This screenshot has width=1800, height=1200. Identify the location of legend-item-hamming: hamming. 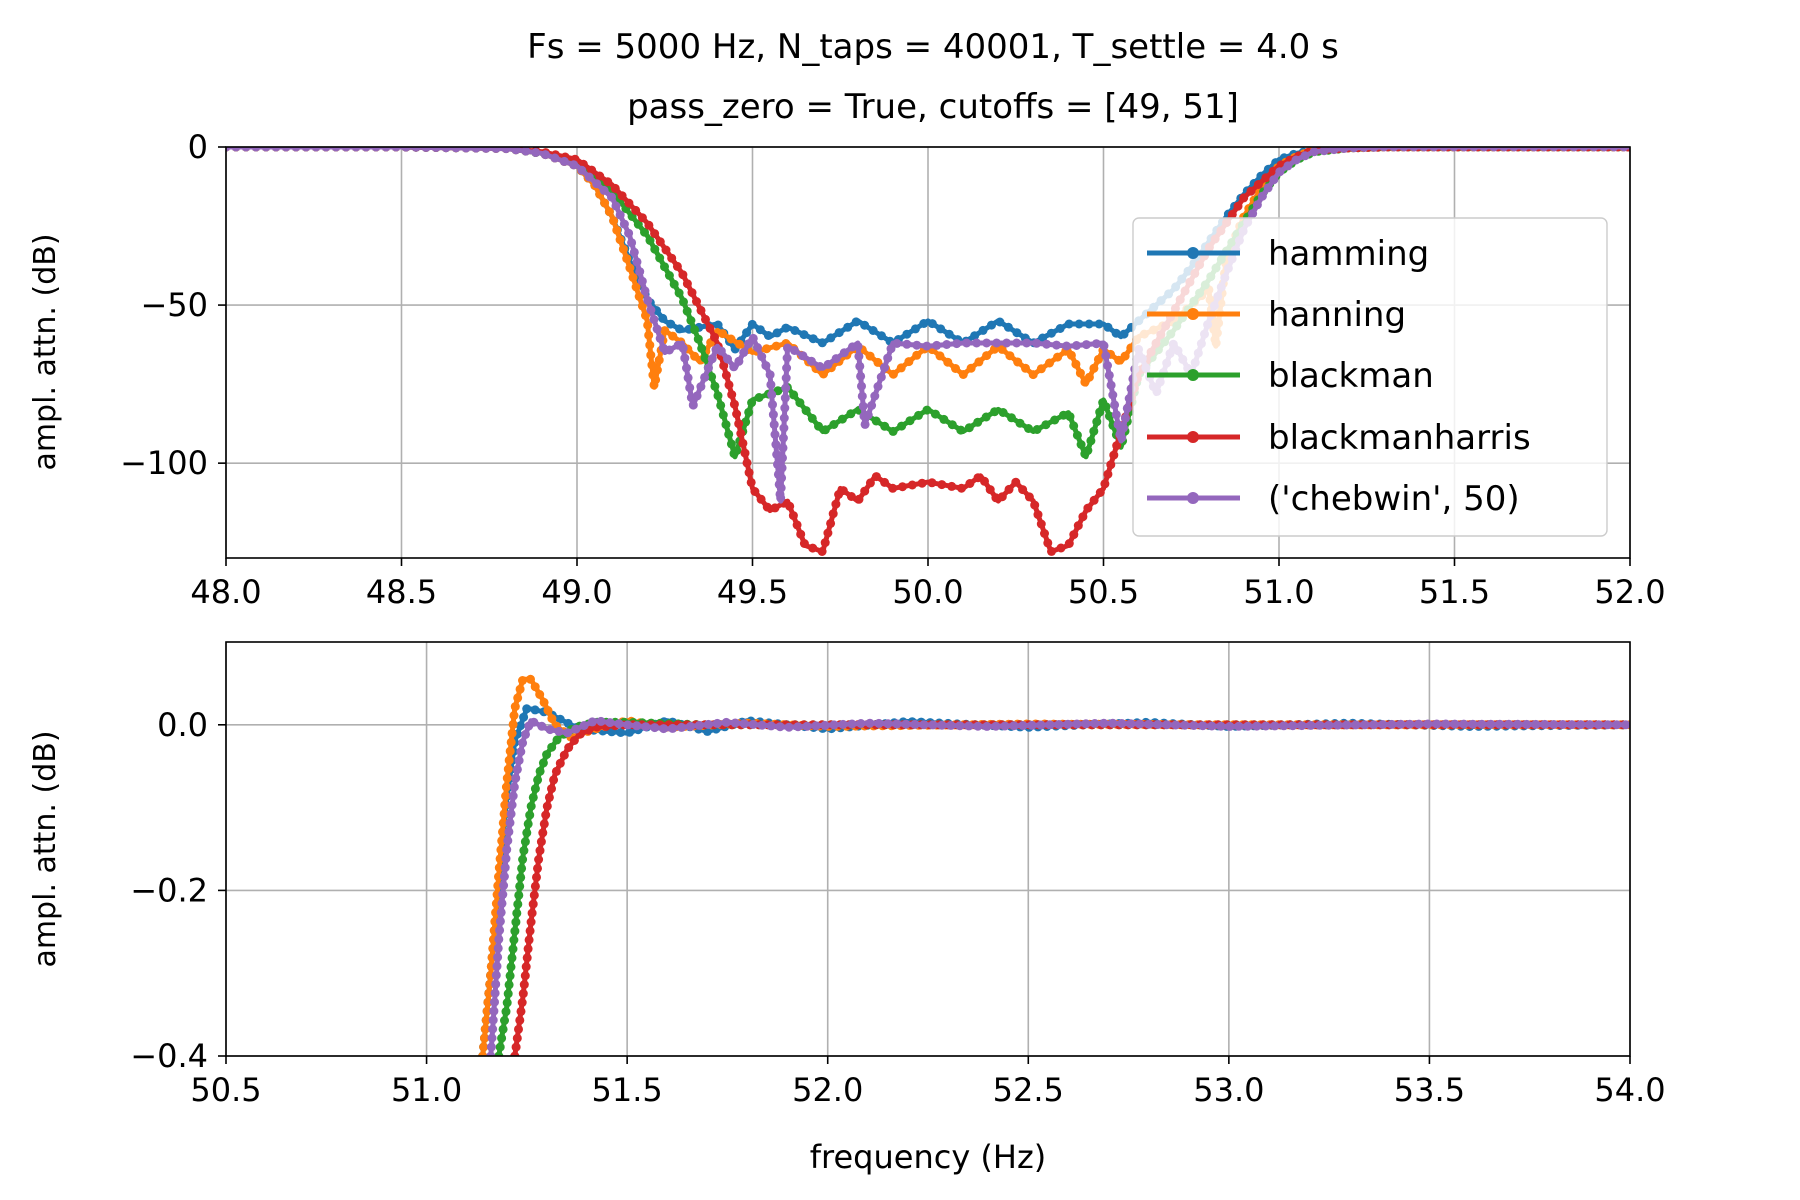
(1288, 254).